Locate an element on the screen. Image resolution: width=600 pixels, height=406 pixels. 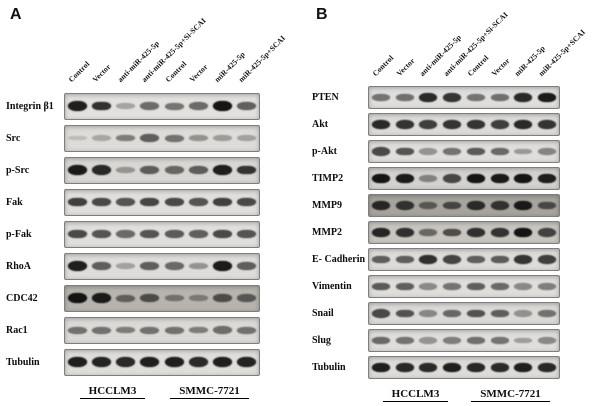
blot-row: E- Cadherin is located at coordinates (455, 259).